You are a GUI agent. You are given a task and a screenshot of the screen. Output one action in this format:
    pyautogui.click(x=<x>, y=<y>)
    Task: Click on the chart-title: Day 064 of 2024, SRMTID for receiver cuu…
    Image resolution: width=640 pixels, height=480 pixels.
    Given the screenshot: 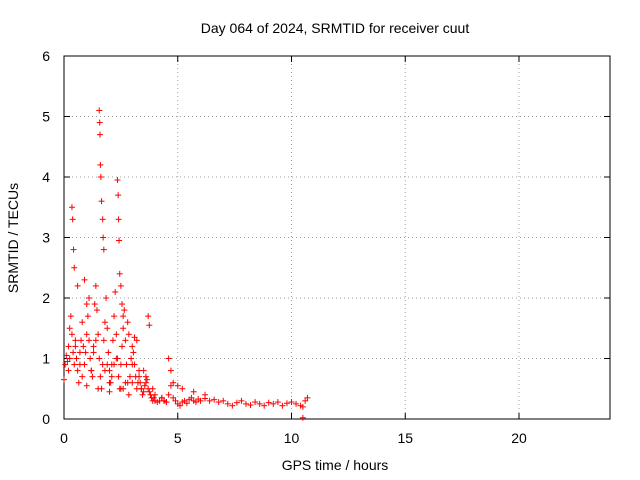 What is the action you would take?
    pyautogui.click(x=335, y=28)
    